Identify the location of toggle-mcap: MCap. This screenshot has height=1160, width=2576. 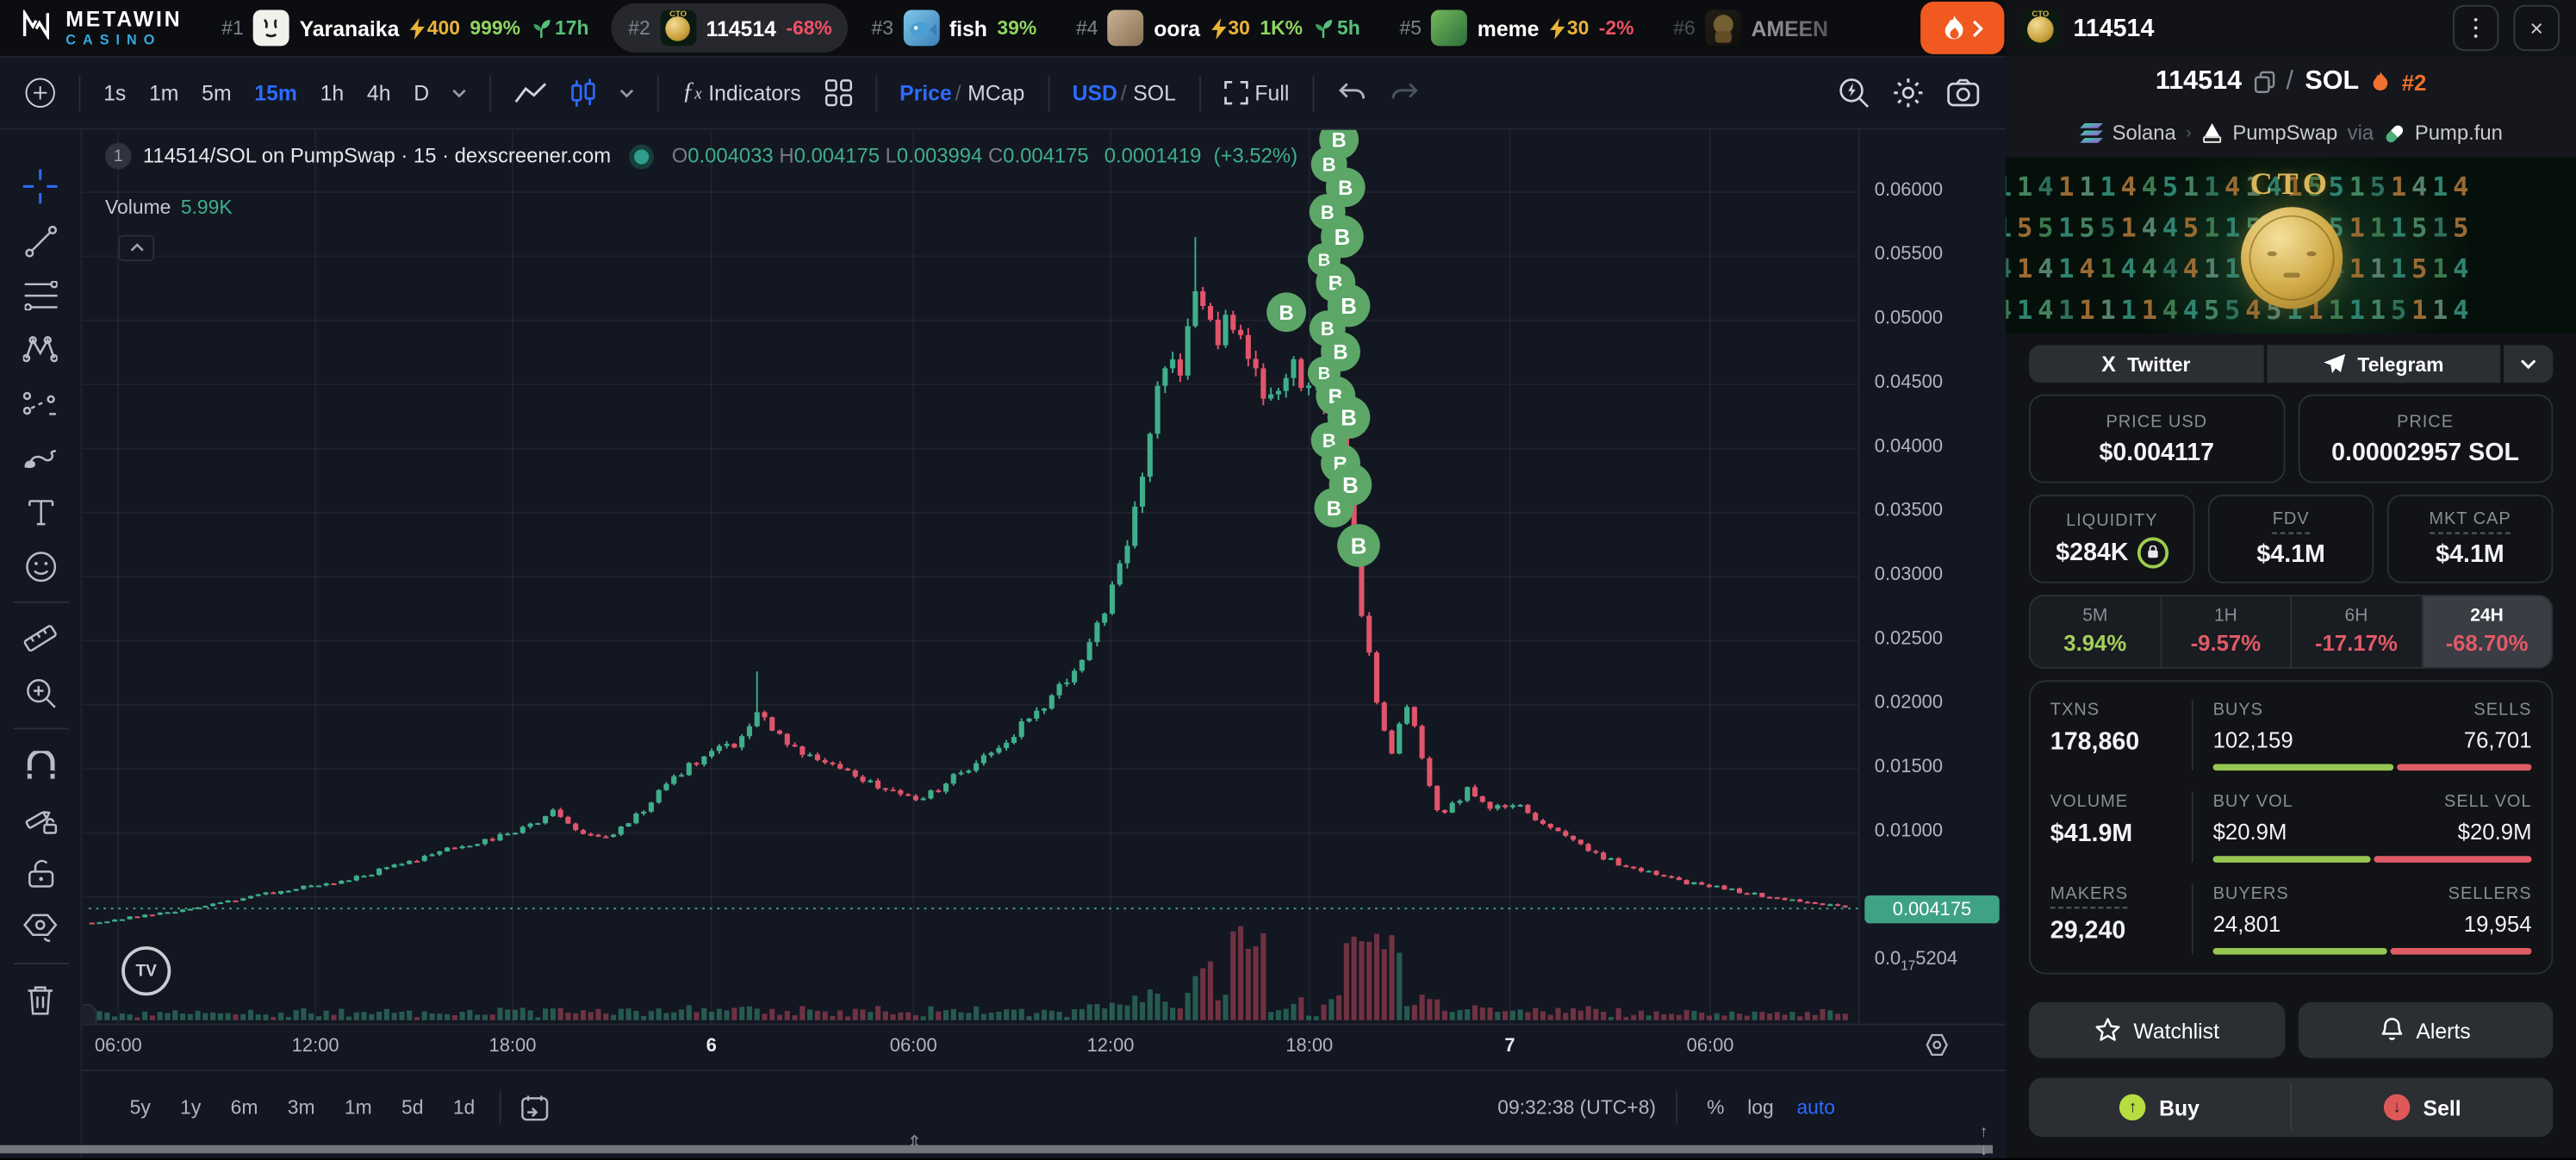
(997, 93).